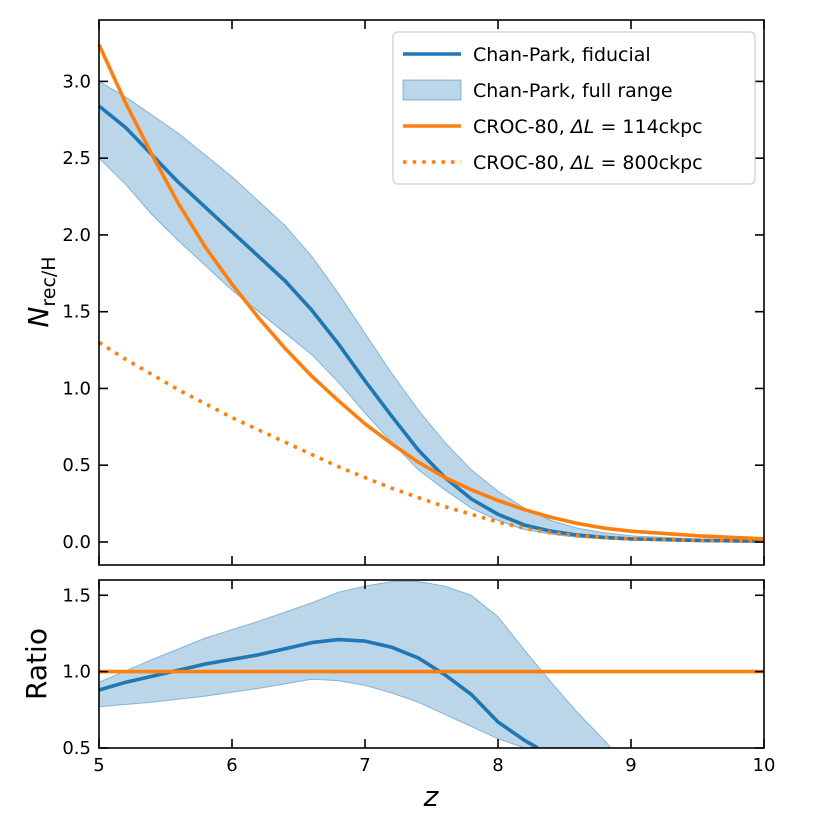  I want to click on ratio-xtick-label-1: 6, so click(231, 765).